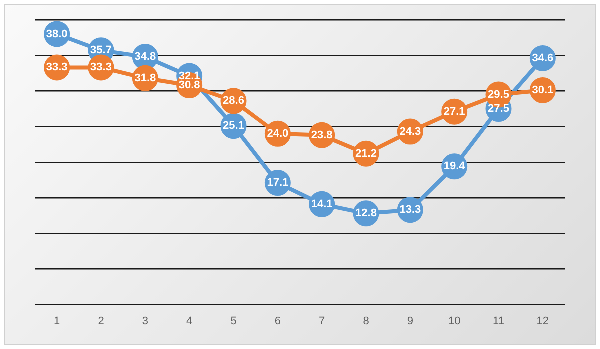  I want to click on data-label: 27.5, so click(499, 109).